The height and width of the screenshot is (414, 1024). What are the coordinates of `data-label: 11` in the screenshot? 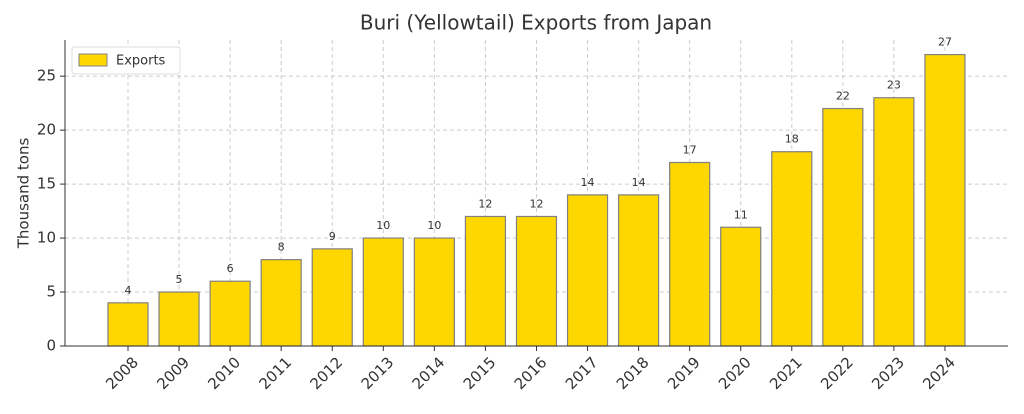 It's located at (741, 214).